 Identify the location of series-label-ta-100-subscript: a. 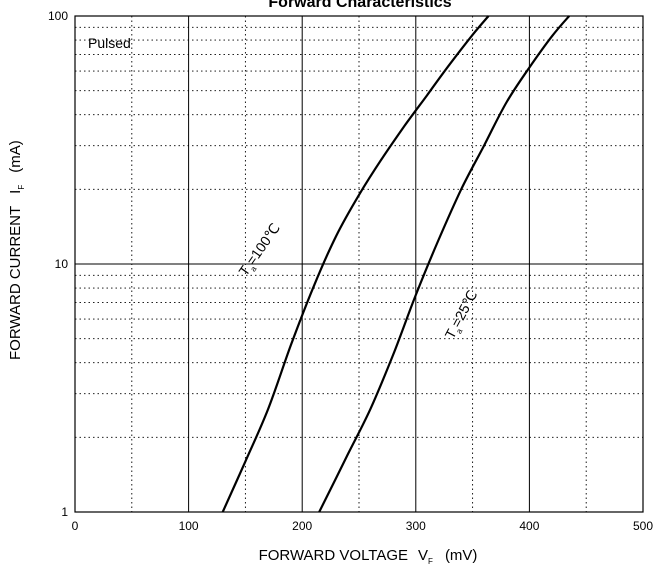
(253, 268).